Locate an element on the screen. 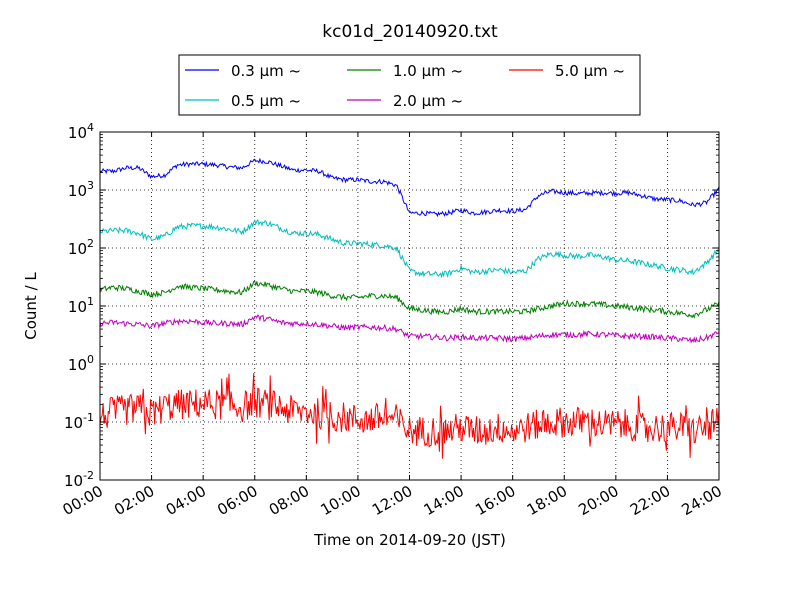  chart-title: kc01d_20140920.txt is located at coordinates (410, 32).